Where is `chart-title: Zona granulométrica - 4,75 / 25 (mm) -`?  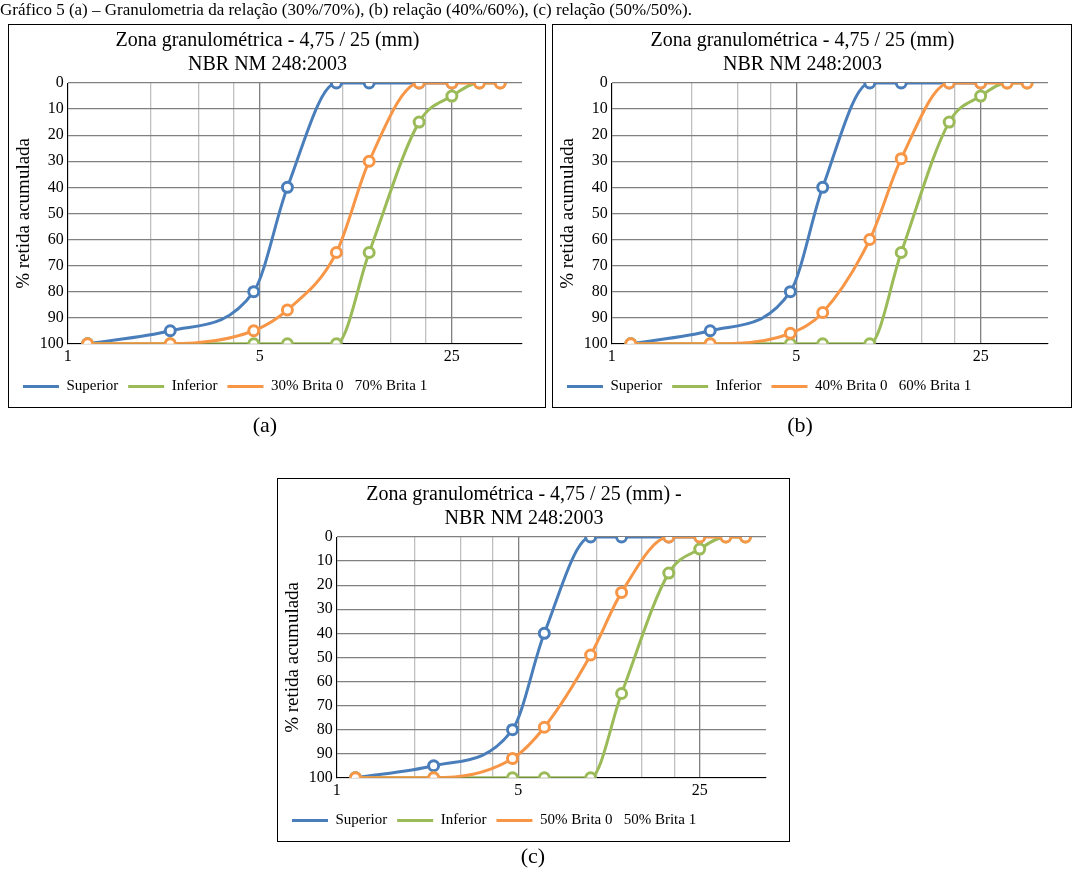
chart-title: Zona granulométrica - 4,75 / 25 (mm) - is located at coordinates (524, 494).